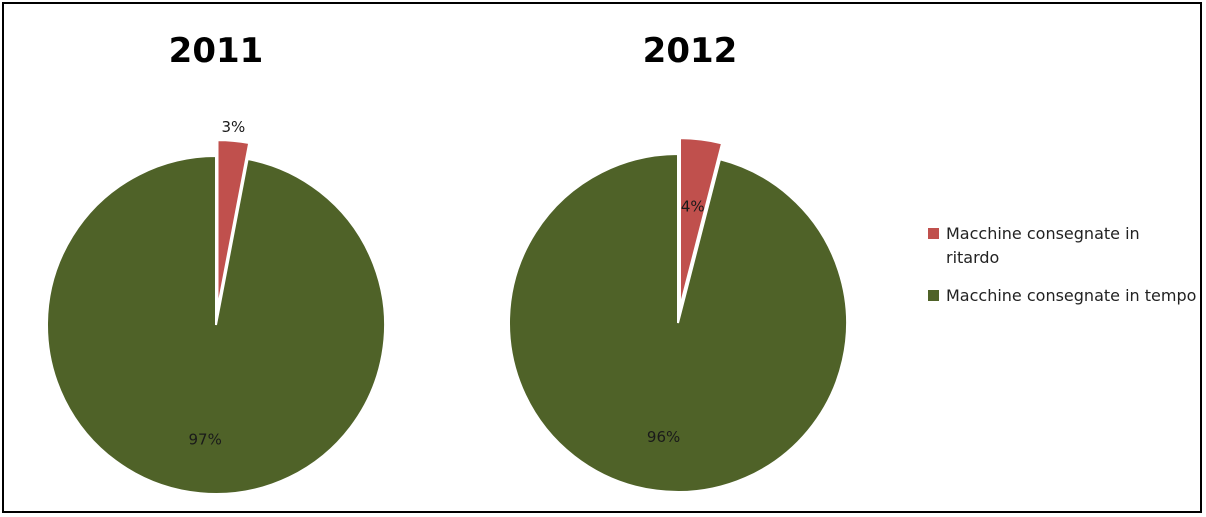 The image size is (1206, 517). I want to click on legend-item-tempo: Macchine consegnate in tempo, so click(1063, 296).